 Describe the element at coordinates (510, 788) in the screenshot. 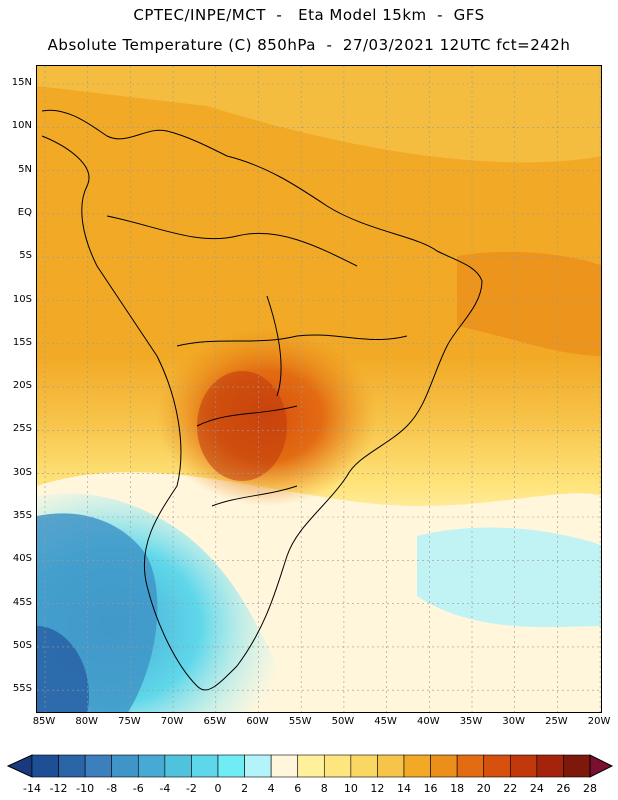

I see `colorbar-label: 22` at that location.